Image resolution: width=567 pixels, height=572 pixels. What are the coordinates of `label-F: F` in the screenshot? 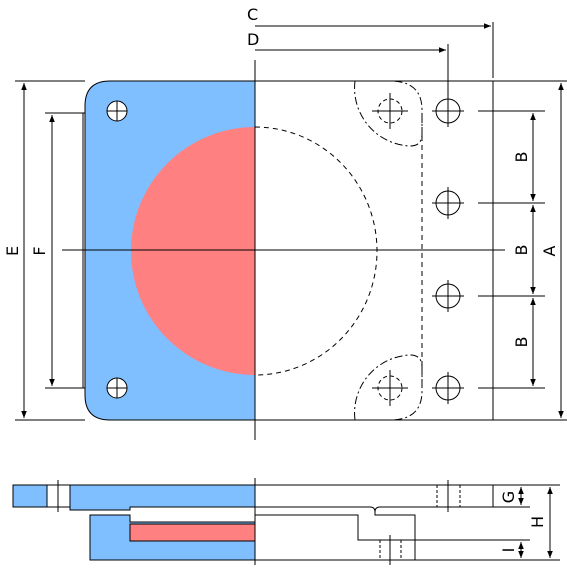 It's located at (39, 250).